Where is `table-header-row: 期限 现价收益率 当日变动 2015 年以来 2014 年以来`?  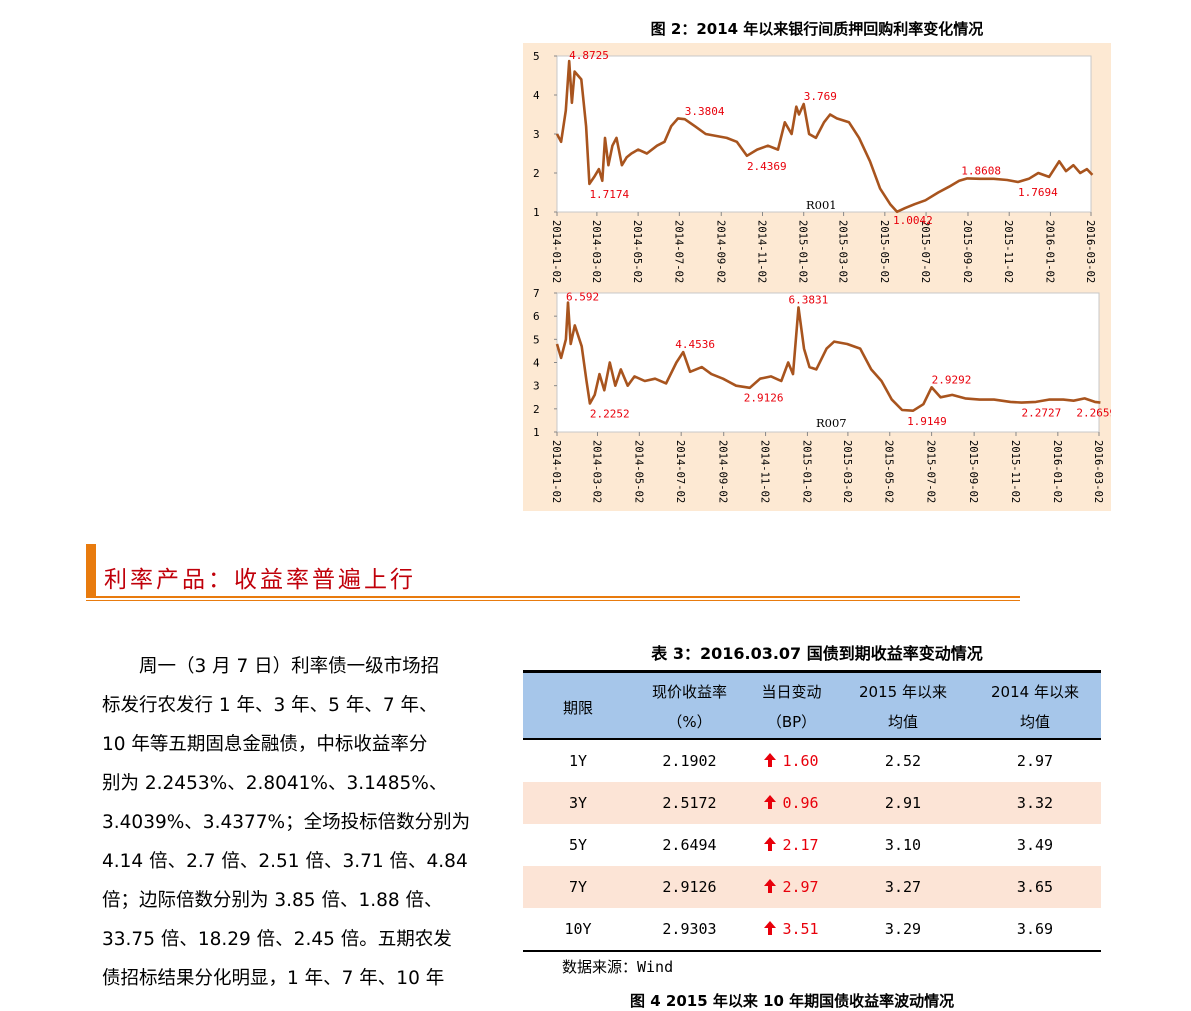 table-header-row: 期限 现价收益率 当日变动 2015 年以来 2014 年以来 is located at coordinates (812, 705).